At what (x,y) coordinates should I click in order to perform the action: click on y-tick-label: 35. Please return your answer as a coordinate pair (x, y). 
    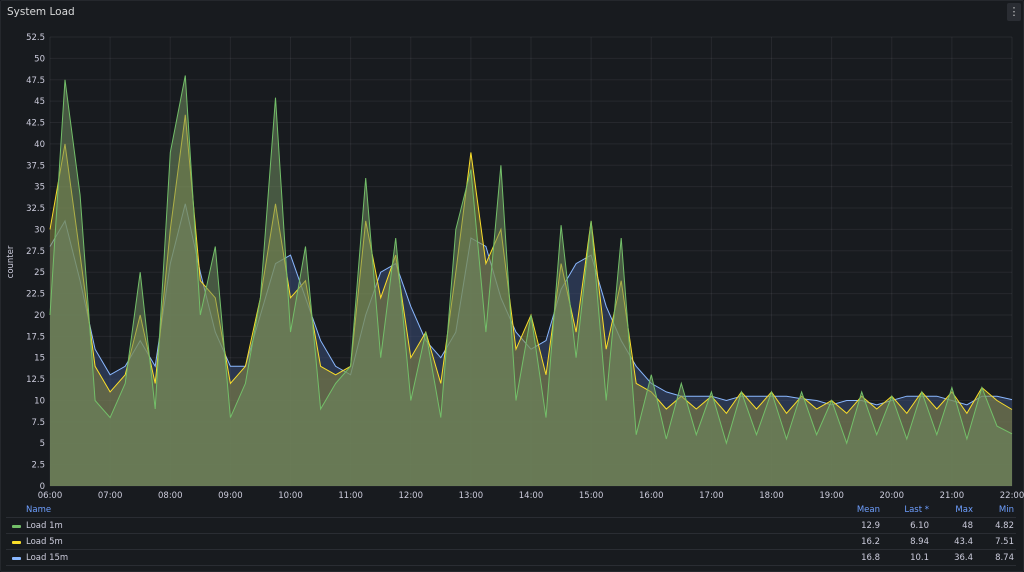
    Looking at the image, I should click on (39, 188).